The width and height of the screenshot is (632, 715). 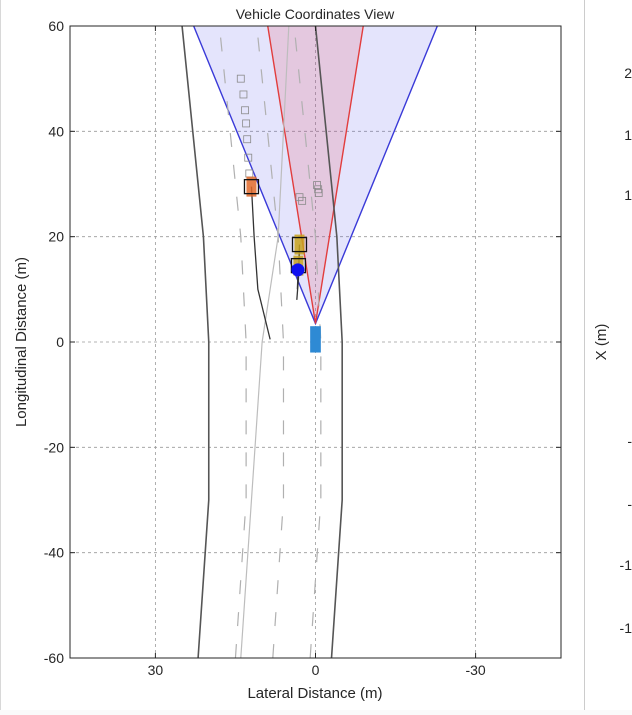 I want to click on ego-vehicle, so click(x=315, y=339).